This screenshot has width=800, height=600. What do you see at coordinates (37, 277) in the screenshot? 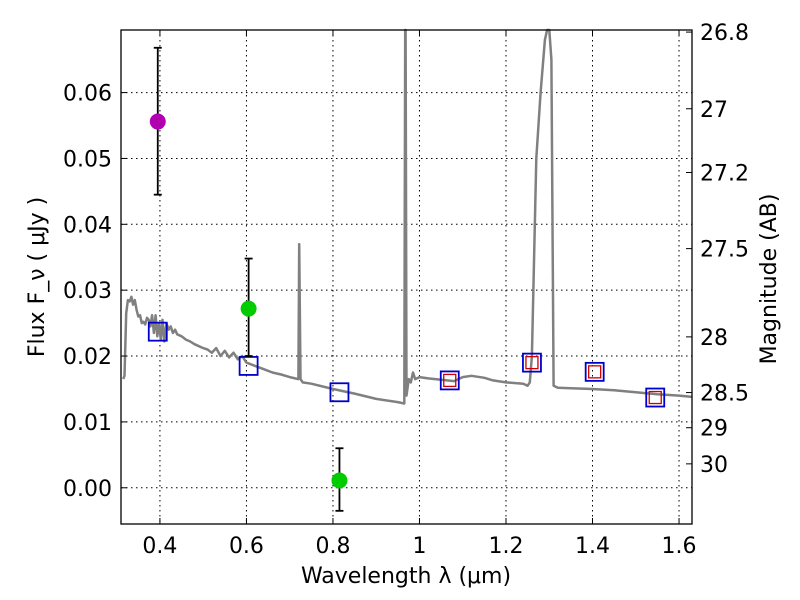
I see `y-axis-title: Flux F_ν ( μJy )` at bounding box center [37, 277].